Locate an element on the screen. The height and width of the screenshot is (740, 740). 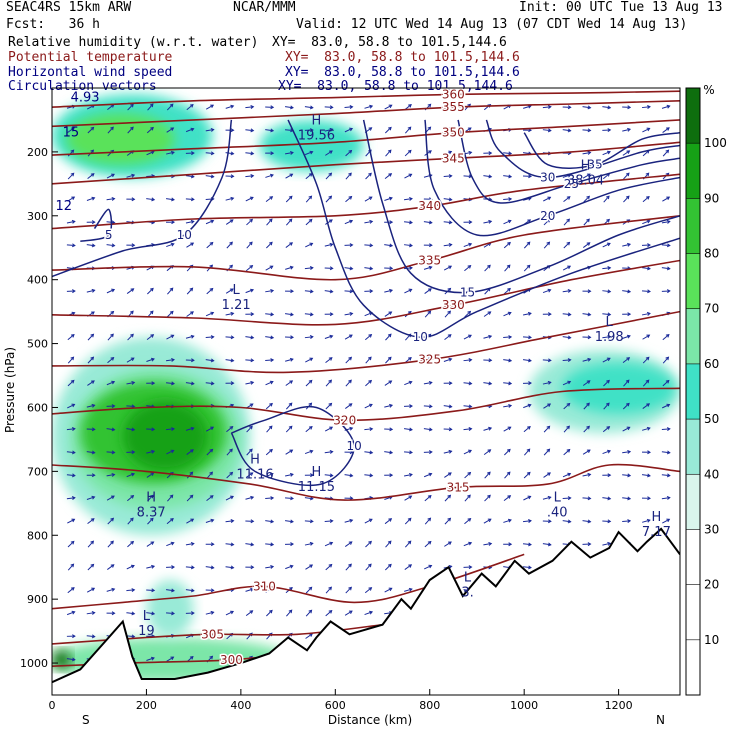
field-wind-xy: XY= 83.0, 58.8 to 101.5,144.6 is located at coordinates (402, 72).